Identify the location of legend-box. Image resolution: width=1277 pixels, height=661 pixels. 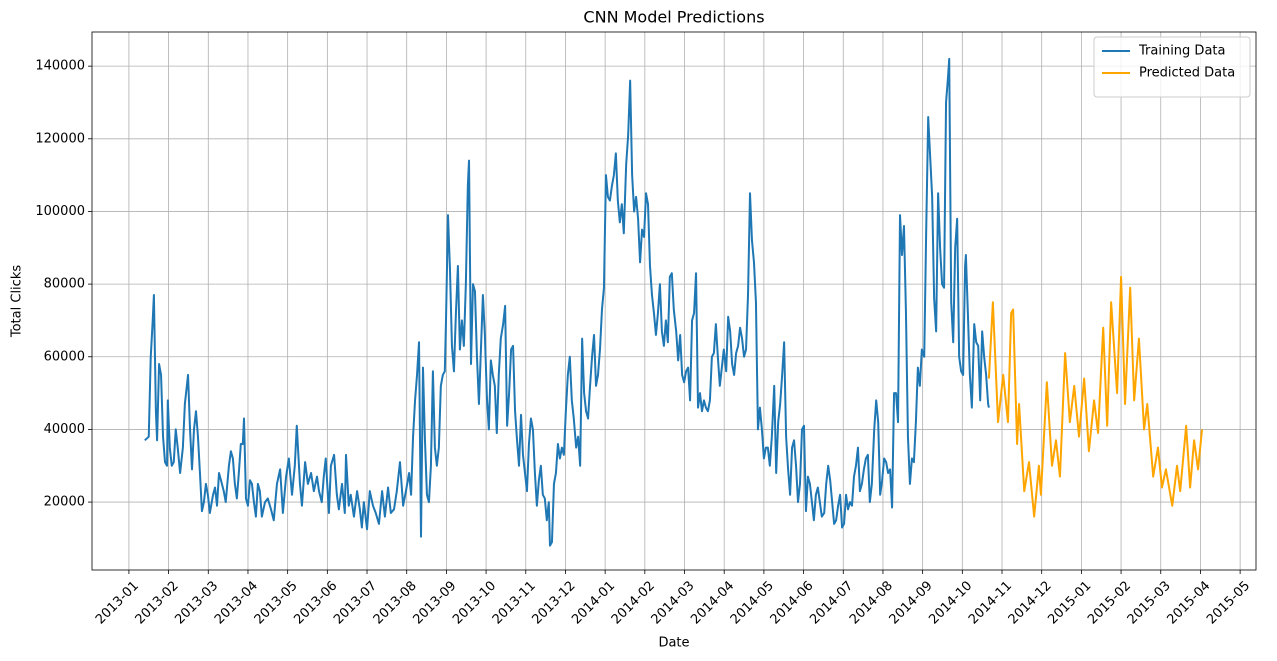
(1172, 67).